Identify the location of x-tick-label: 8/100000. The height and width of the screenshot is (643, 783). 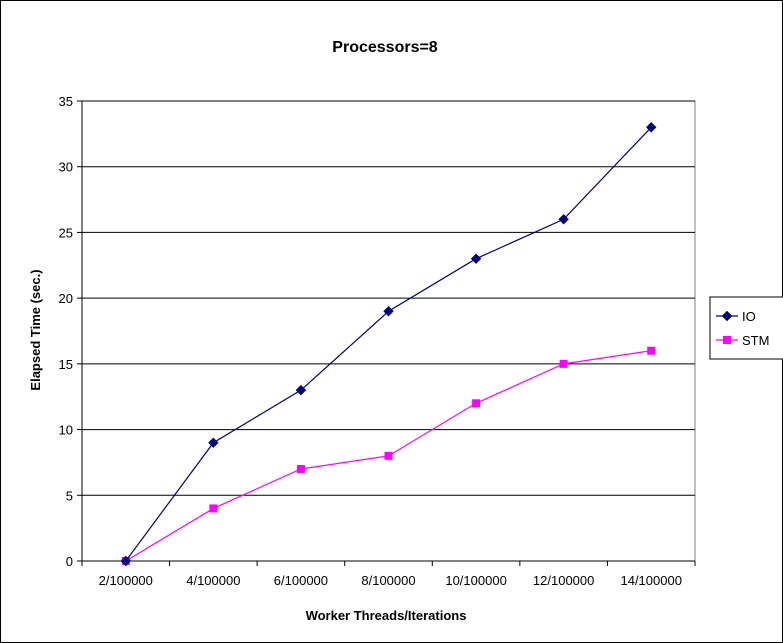
(388, 580).